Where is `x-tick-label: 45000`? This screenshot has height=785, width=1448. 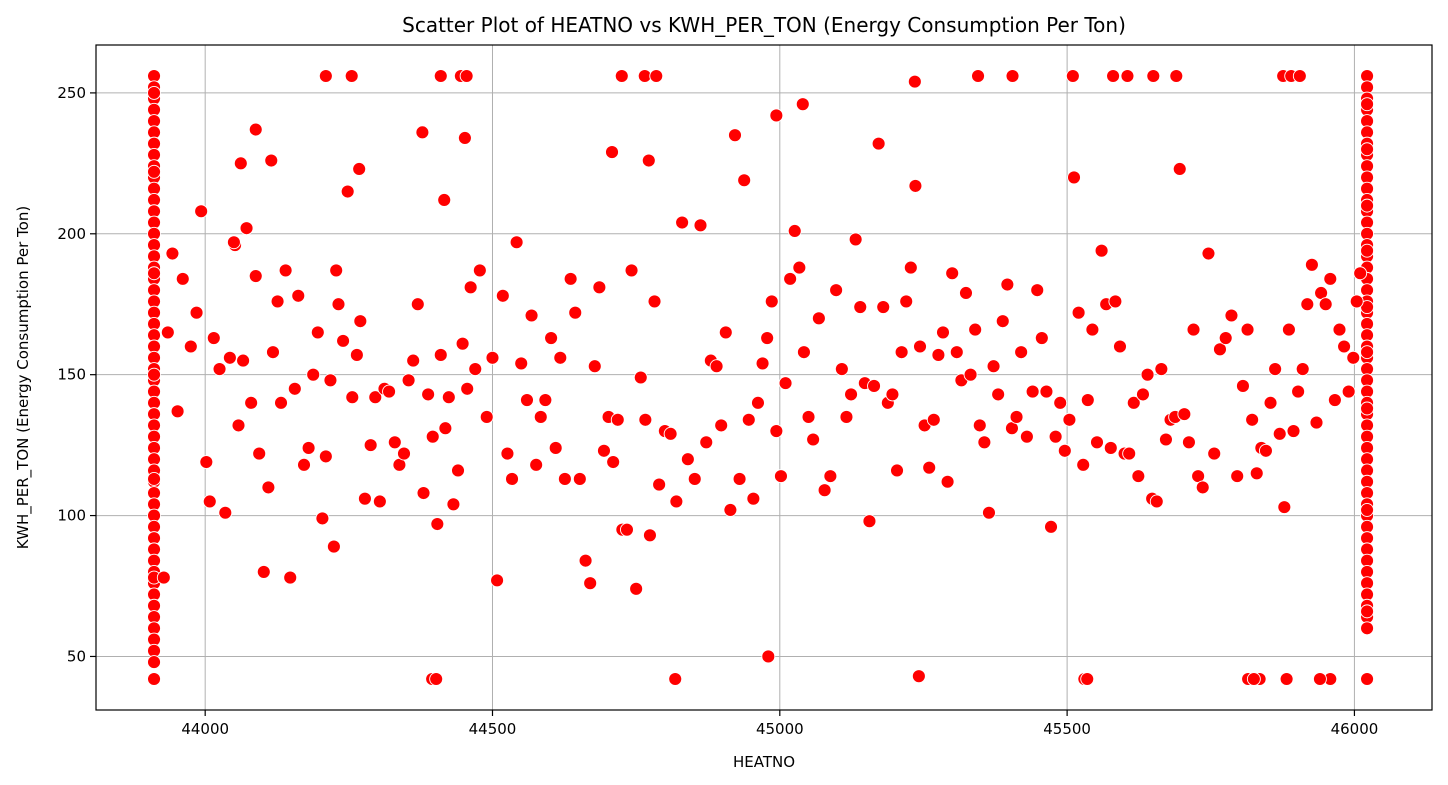 x-tick-label: 45000 is located at coordinates (780, 729).